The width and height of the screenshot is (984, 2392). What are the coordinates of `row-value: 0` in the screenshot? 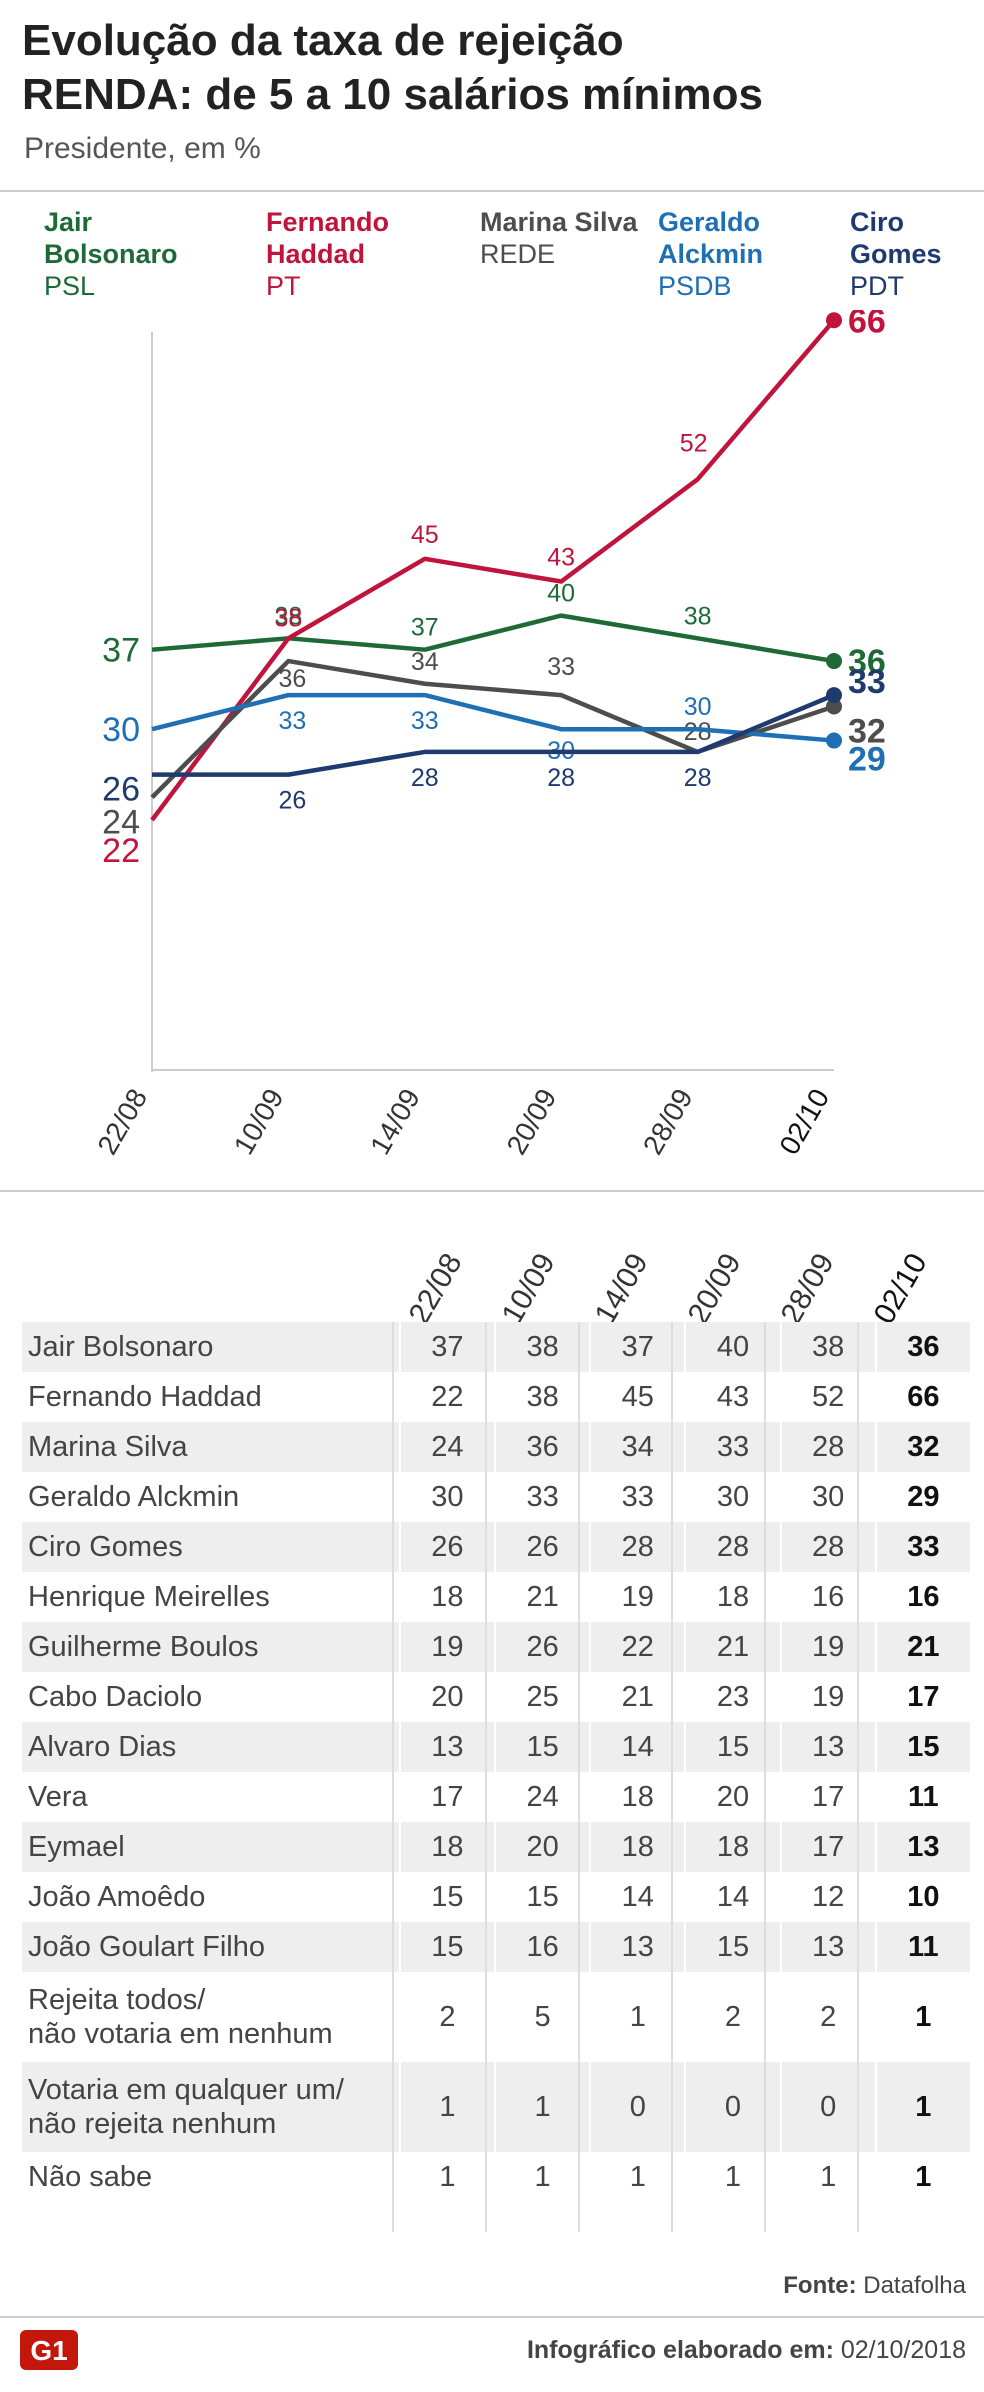 It's located at (637, 2107).